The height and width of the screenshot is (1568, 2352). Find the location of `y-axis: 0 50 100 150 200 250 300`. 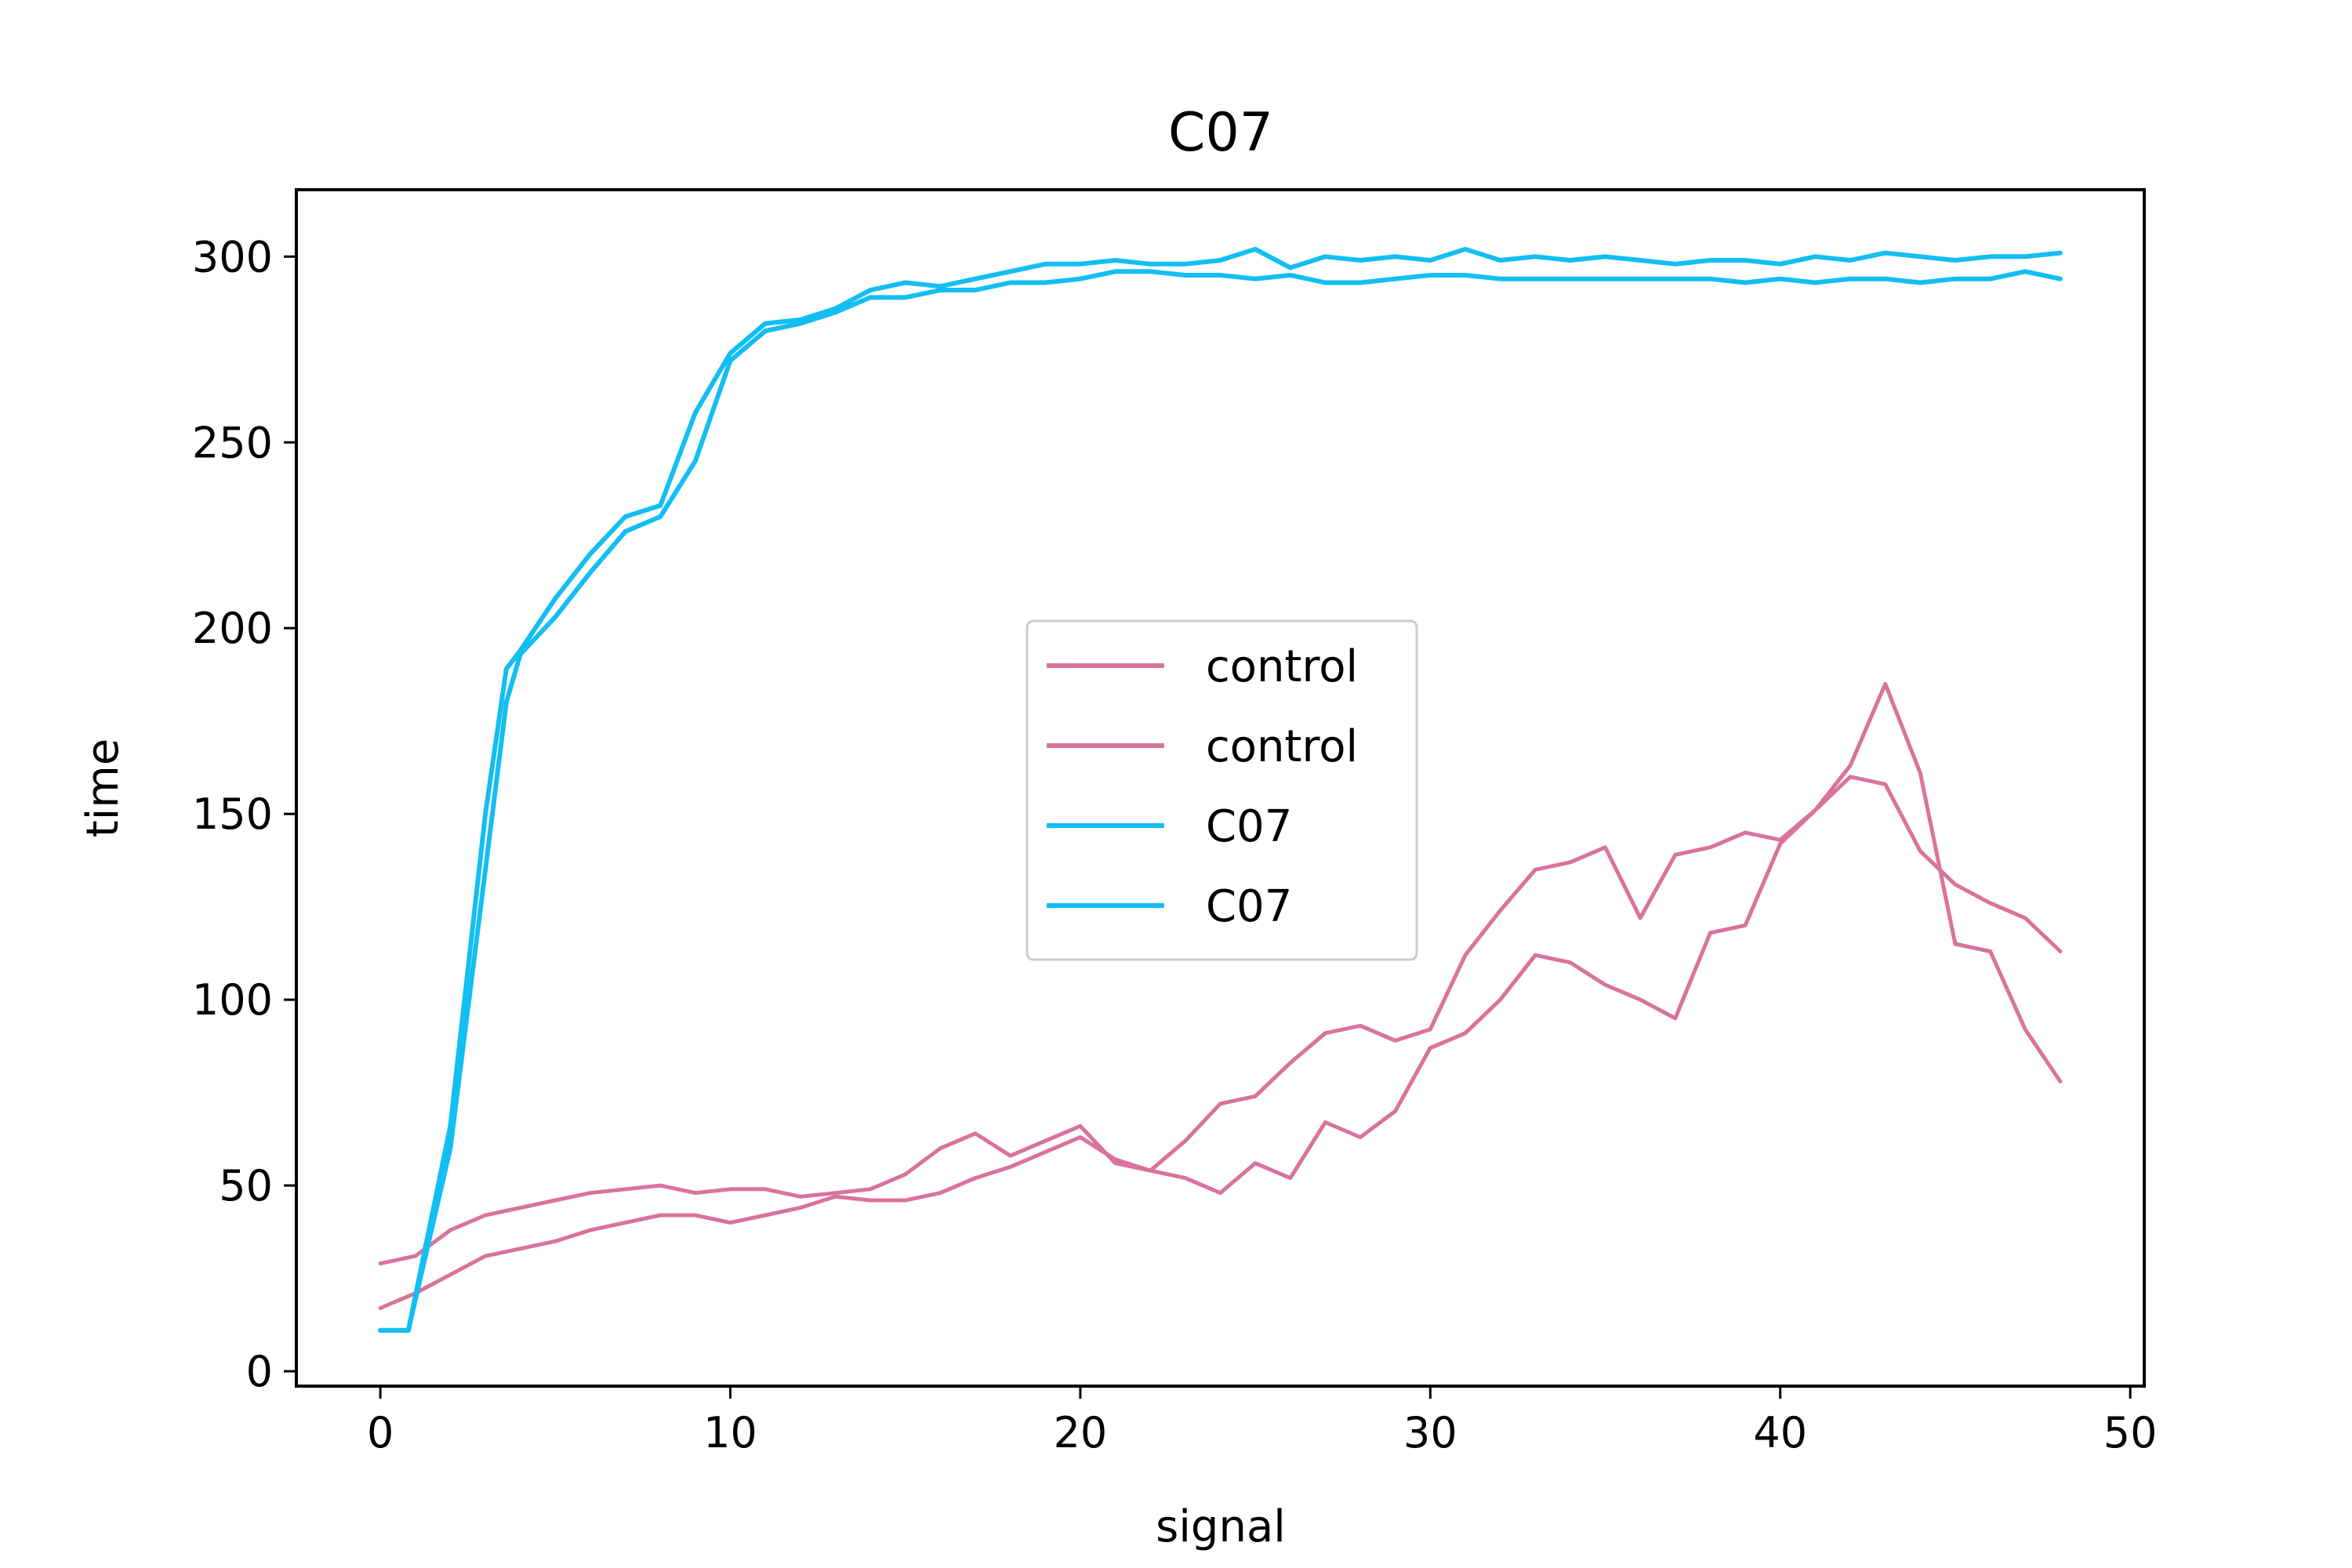

y-axis: 0 50 100 150 200 250 300 is located at coordinates (244, 814).